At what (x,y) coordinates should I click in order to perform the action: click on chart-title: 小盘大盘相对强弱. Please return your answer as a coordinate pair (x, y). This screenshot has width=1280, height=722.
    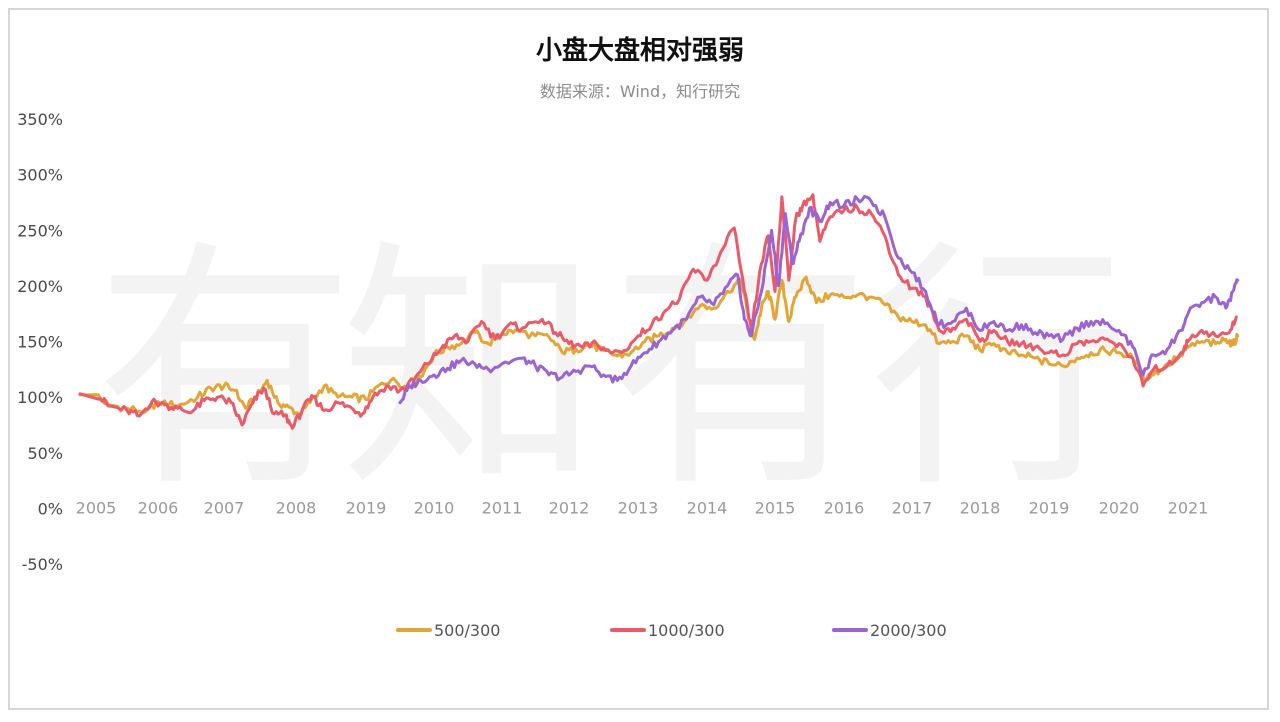
    Looking at the image, I should click on (639, 51).